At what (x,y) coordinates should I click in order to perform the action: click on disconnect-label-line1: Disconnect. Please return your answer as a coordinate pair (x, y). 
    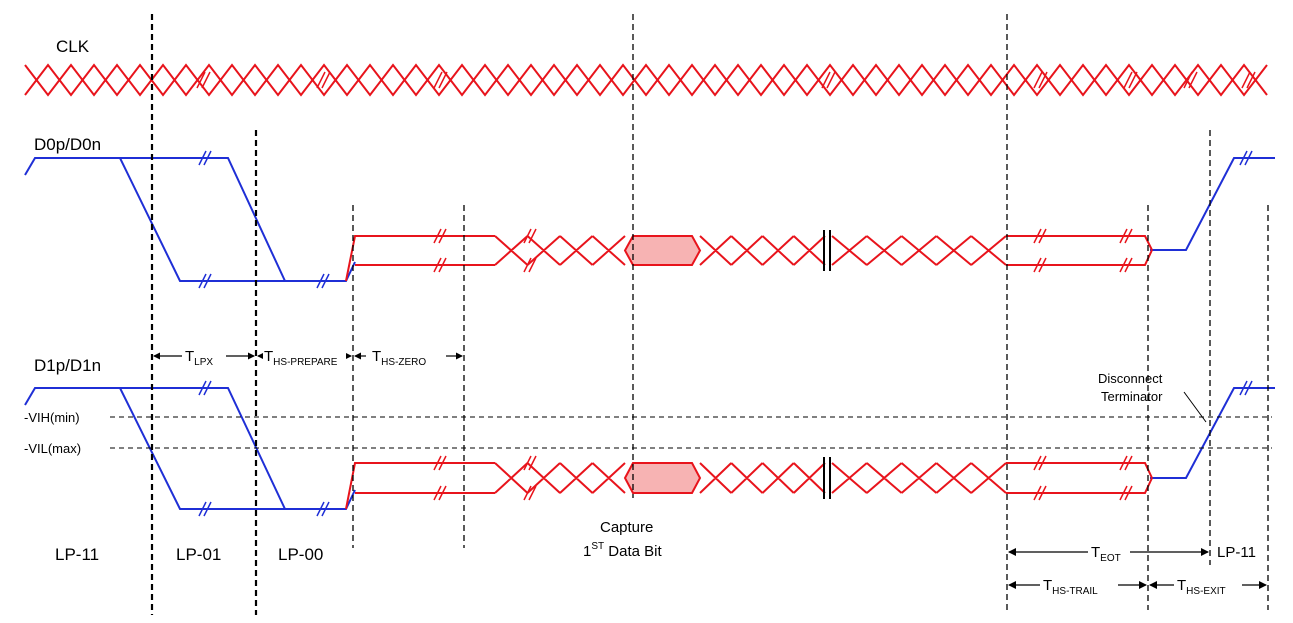
    Looking at the image, I should click on (1130, 378).